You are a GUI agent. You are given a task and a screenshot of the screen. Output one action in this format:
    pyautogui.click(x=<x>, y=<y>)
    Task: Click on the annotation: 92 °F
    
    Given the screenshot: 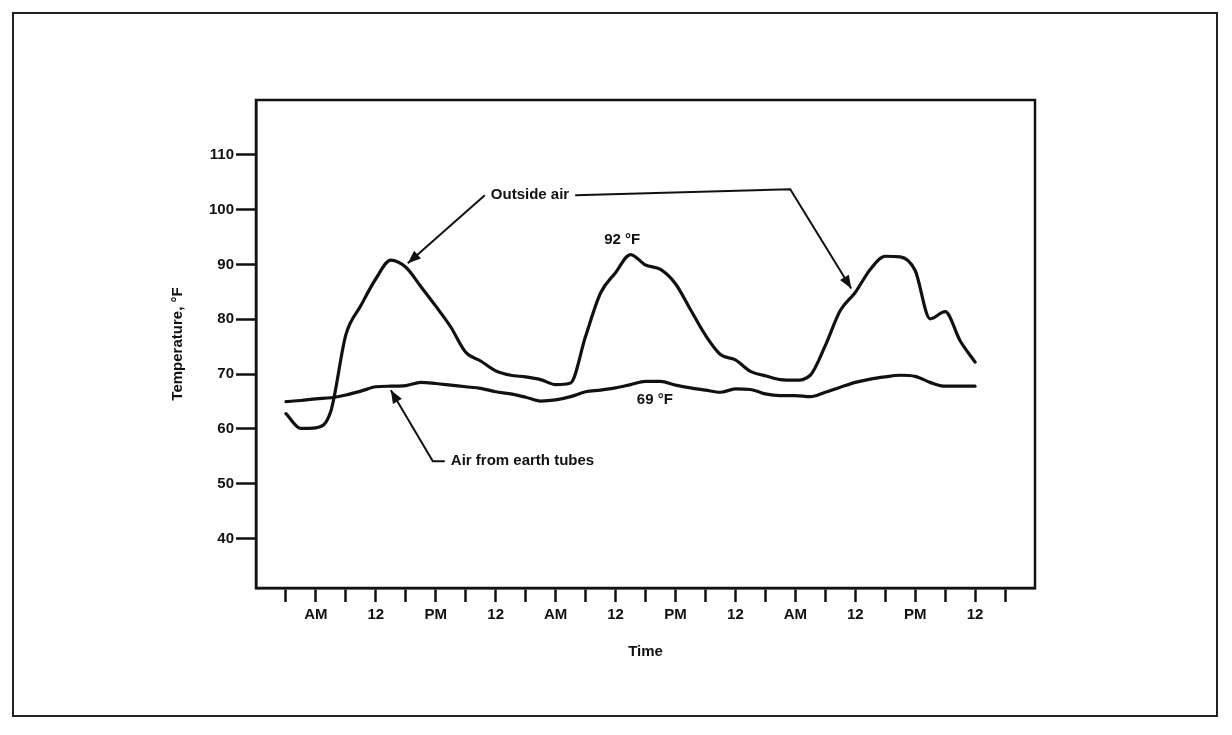 What is the action you would take?
    pyautogui.click(x=622, y=239)
    